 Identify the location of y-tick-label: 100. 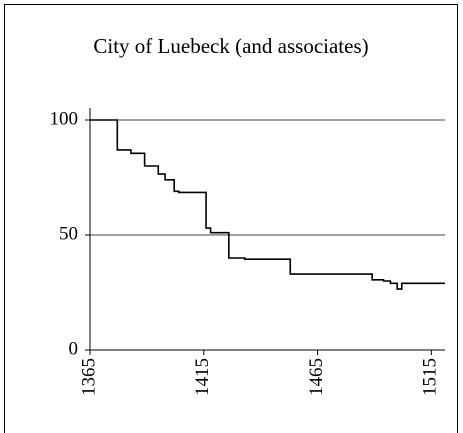
(64, 118).